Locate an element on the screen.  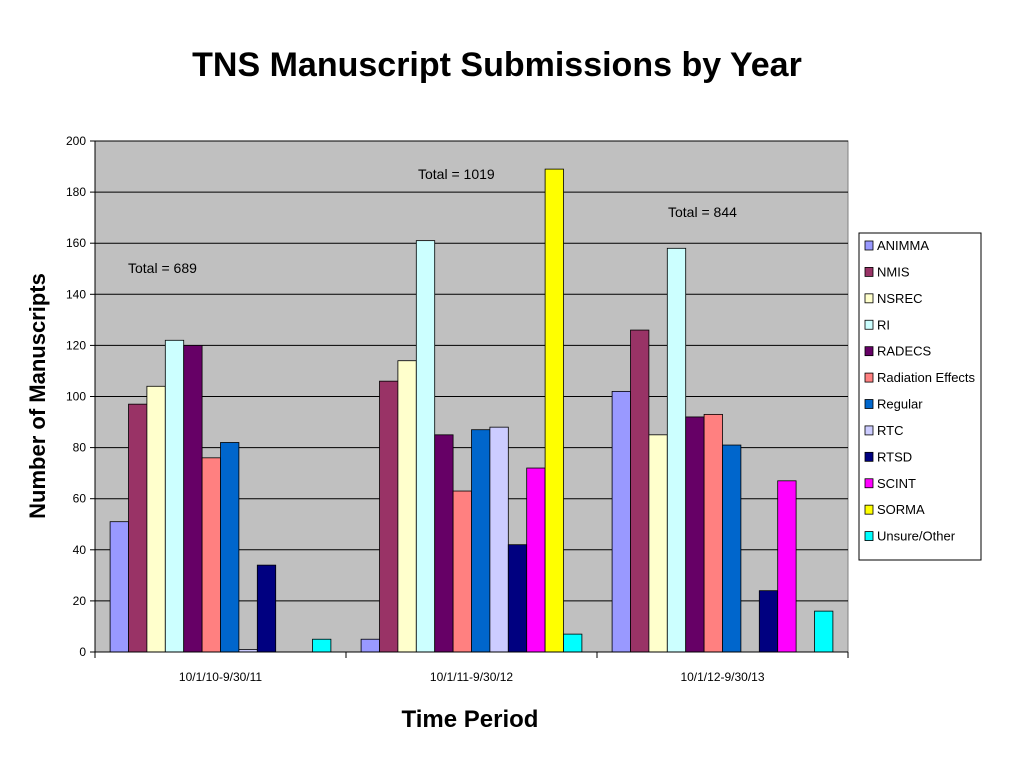
y-tick-label: 180 is located at coordinates (76, 192).